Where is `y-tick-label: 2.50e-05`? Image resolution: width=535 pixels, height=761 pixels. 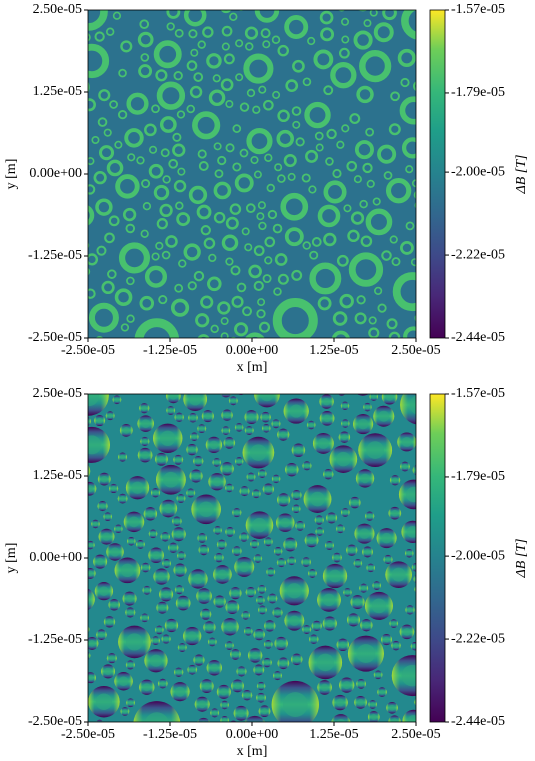
y-tick-label: 2.50e-05 is located at coordinates (57, 393).